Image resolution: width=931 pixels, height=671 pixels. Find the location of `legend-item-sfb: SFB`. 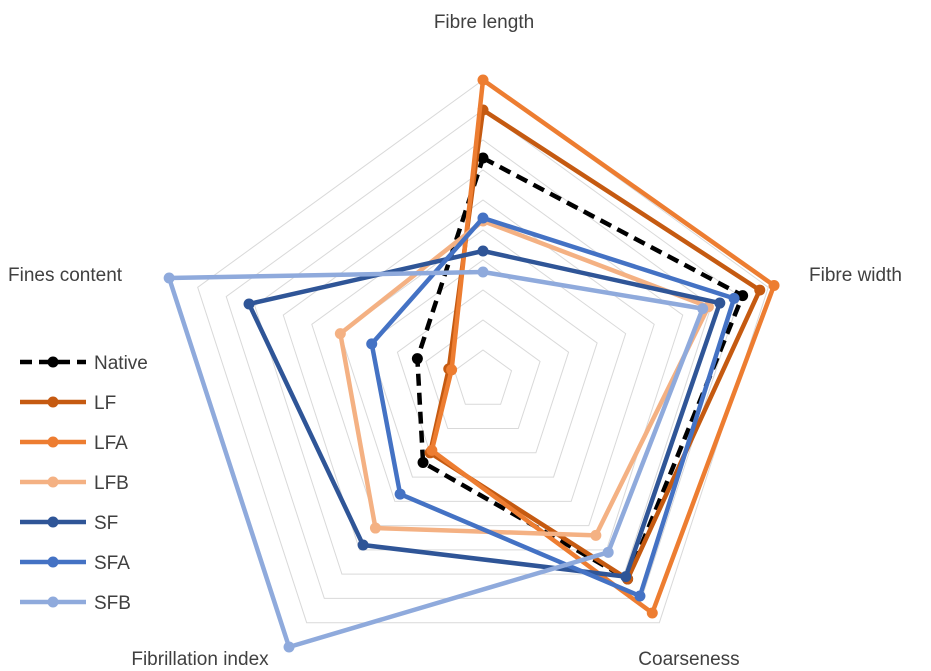

legend-item-sfb: SFB is located at coordinates (75, 603).